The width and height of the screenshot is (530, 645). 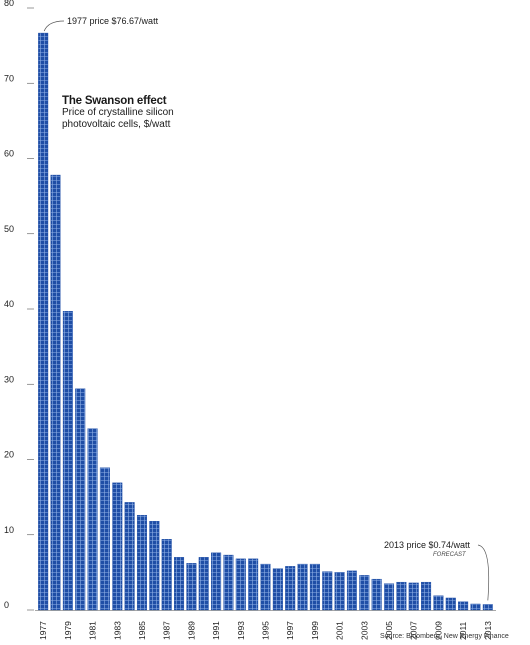 What do you see at coordinates (191, 630) in the screenshot?
I see `x-tick-label: 1989` at bounding box center [191, 630].